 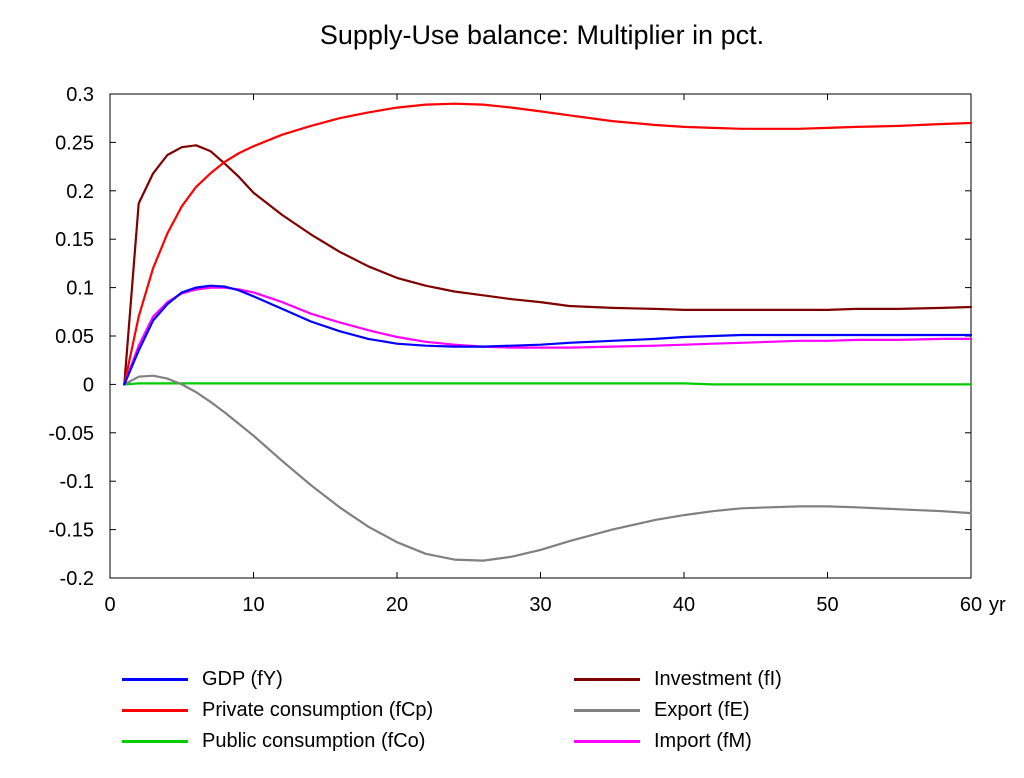 What do you see at coordinates (80, 192) in the screenshot?
I see `y-tick-label: 0.2` at bounding box center [80, 192].